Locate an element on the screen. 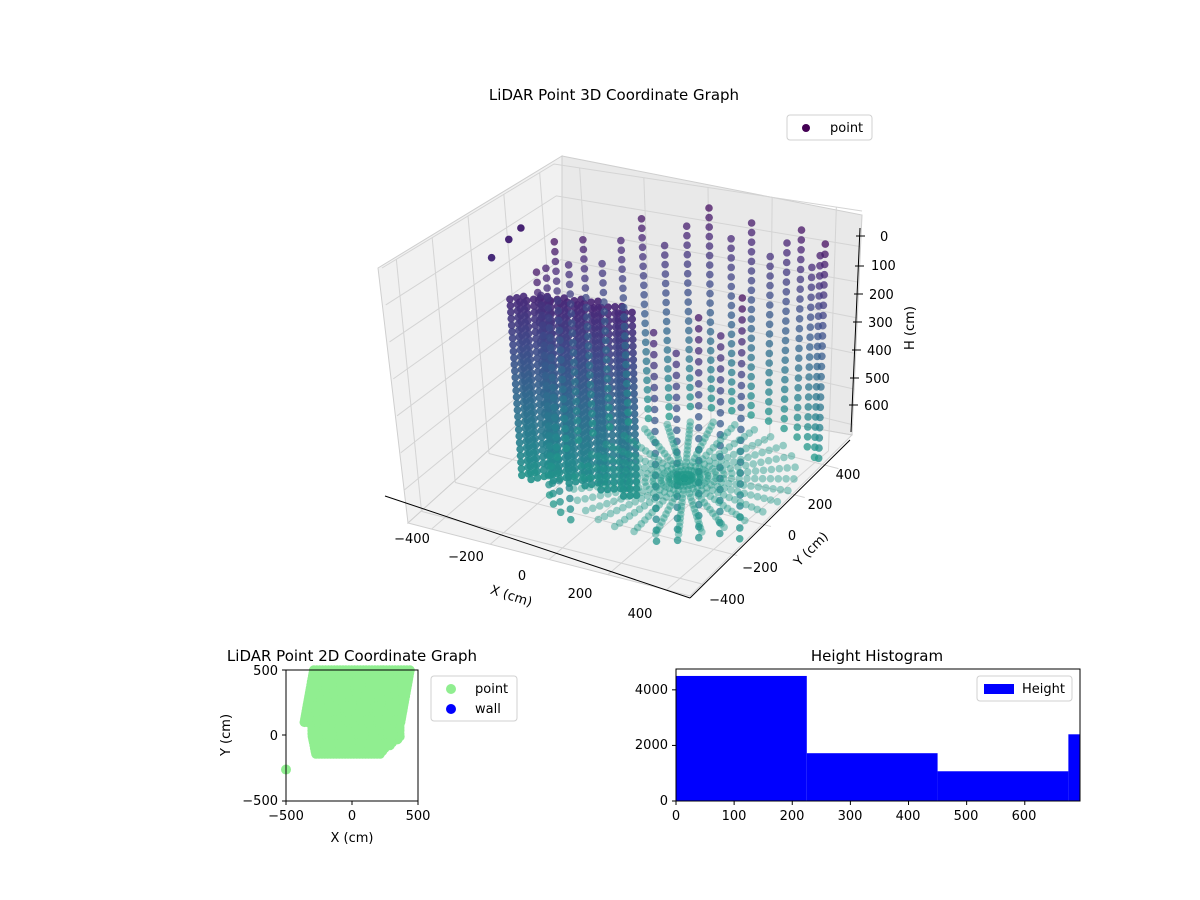 Image resolution: width=1200 pixels, height=900 pixels. x-ticks-hist: 0 100 200 300 400 500 600 is located at coordinates (854, 816).